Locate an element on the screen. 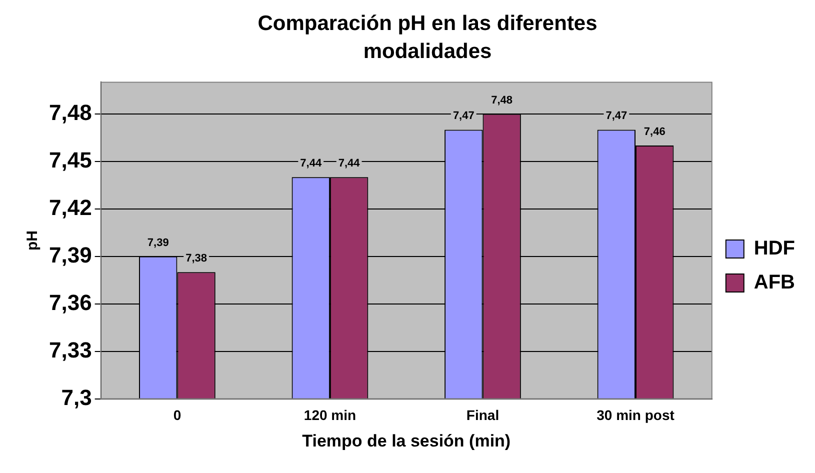 This screenshot has width=815, height=473. x-tick-label: 30 min post is located at coordinates (635, 415).